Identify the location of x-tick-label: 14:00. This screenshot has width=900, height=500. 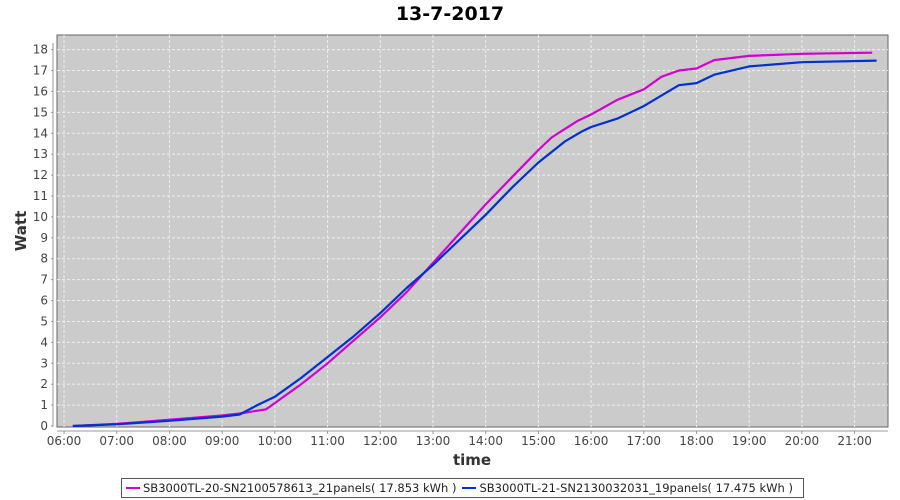
(485, 441).